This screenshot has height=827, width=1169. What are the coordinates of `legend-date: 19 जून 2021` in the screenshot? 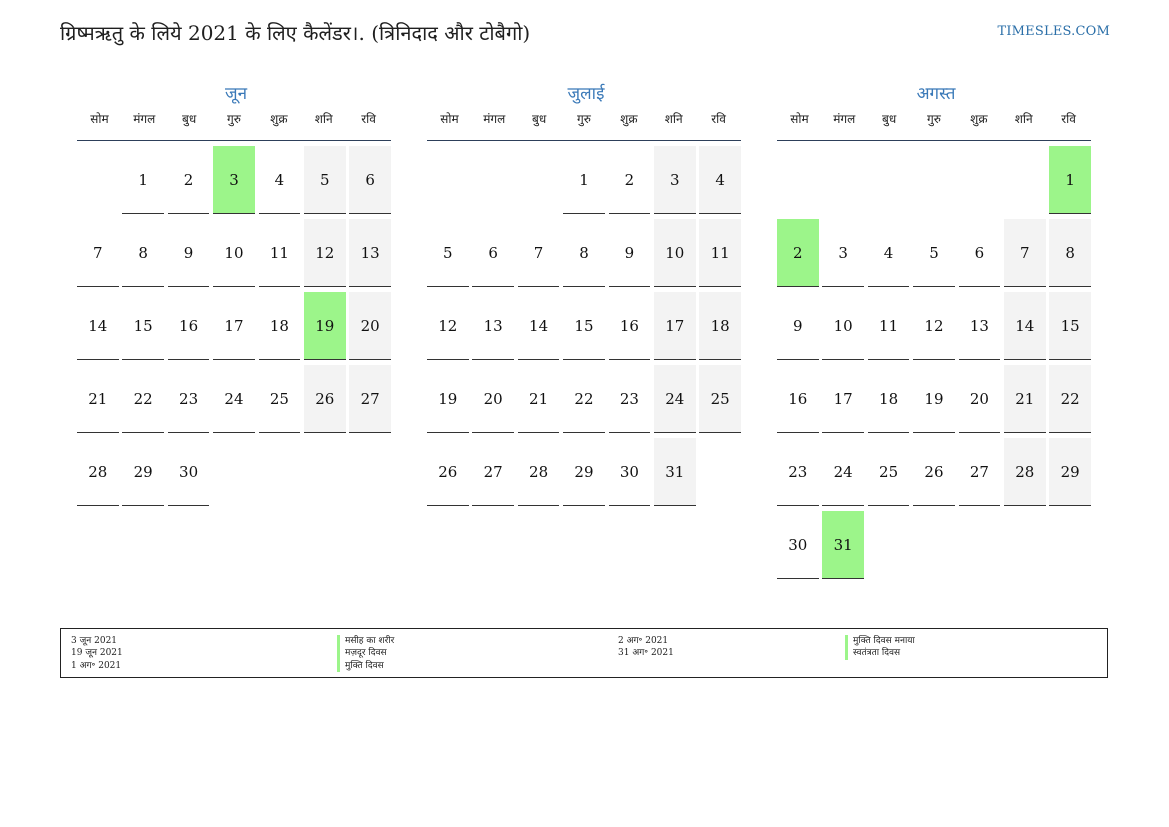 It's located at (97, 653).